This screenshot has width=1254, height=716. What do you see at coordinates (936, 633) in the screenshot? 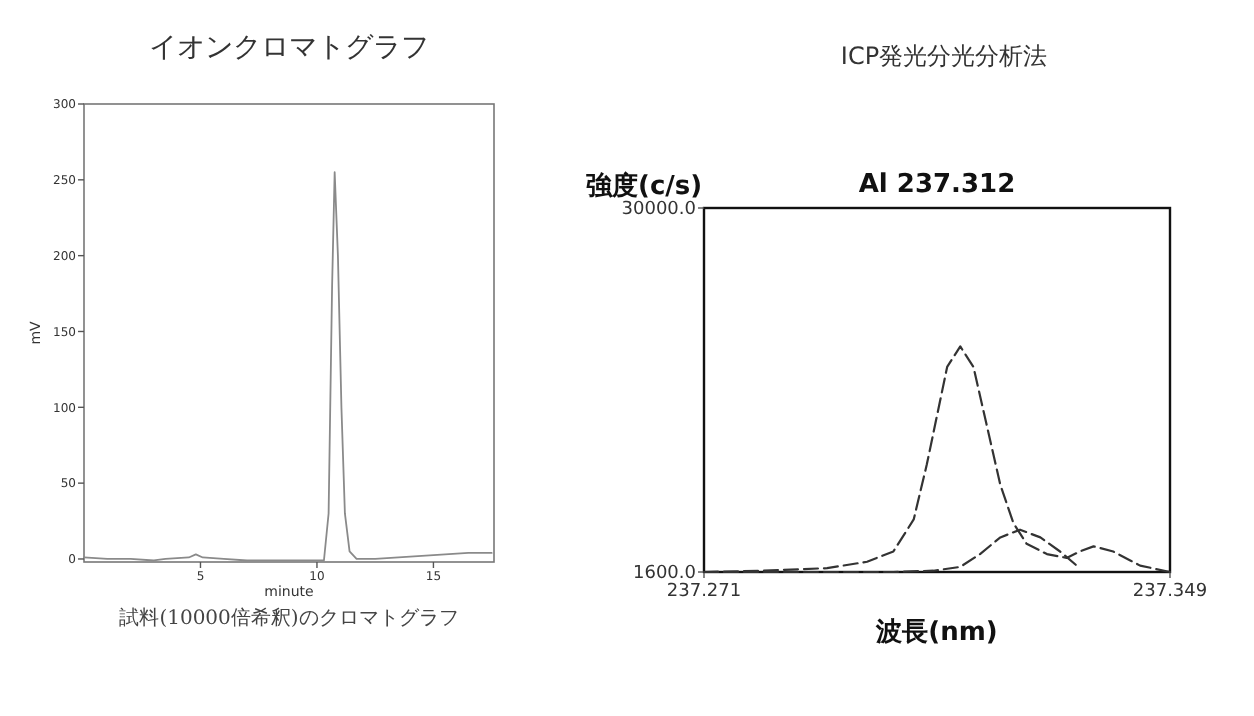
I see `x-axis-title: 波長(nm)` at bounding box center [936, 633].